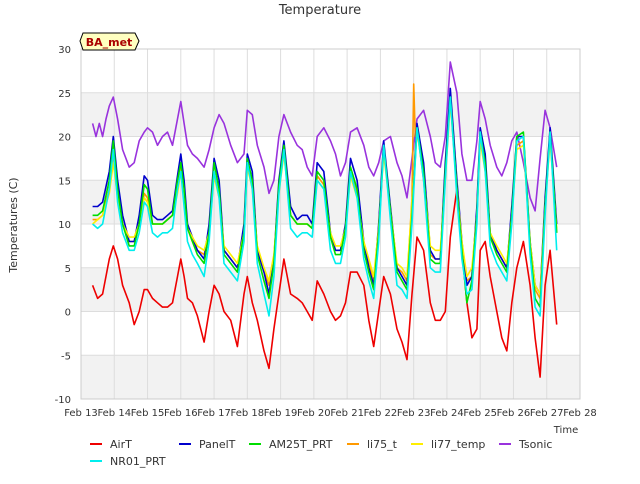  I want to click on x-tick-label: Feb 18, so click(248, 413).